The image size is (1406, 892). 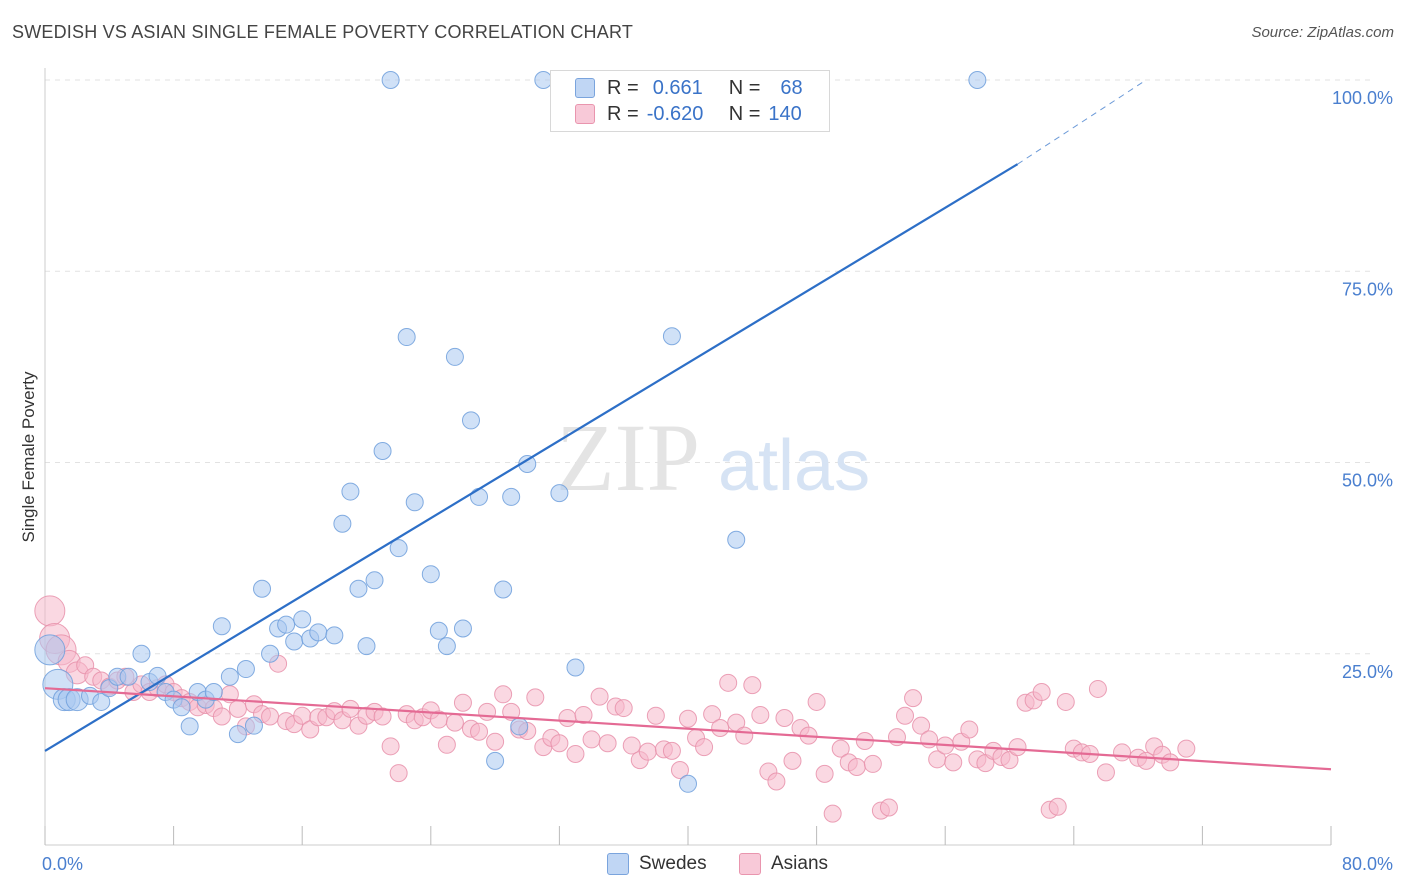 What do you see at coordinates (618, 864) in the screenshot?
I see `bottom-legend-swatch-swedes` at bounding box center [618, 864].